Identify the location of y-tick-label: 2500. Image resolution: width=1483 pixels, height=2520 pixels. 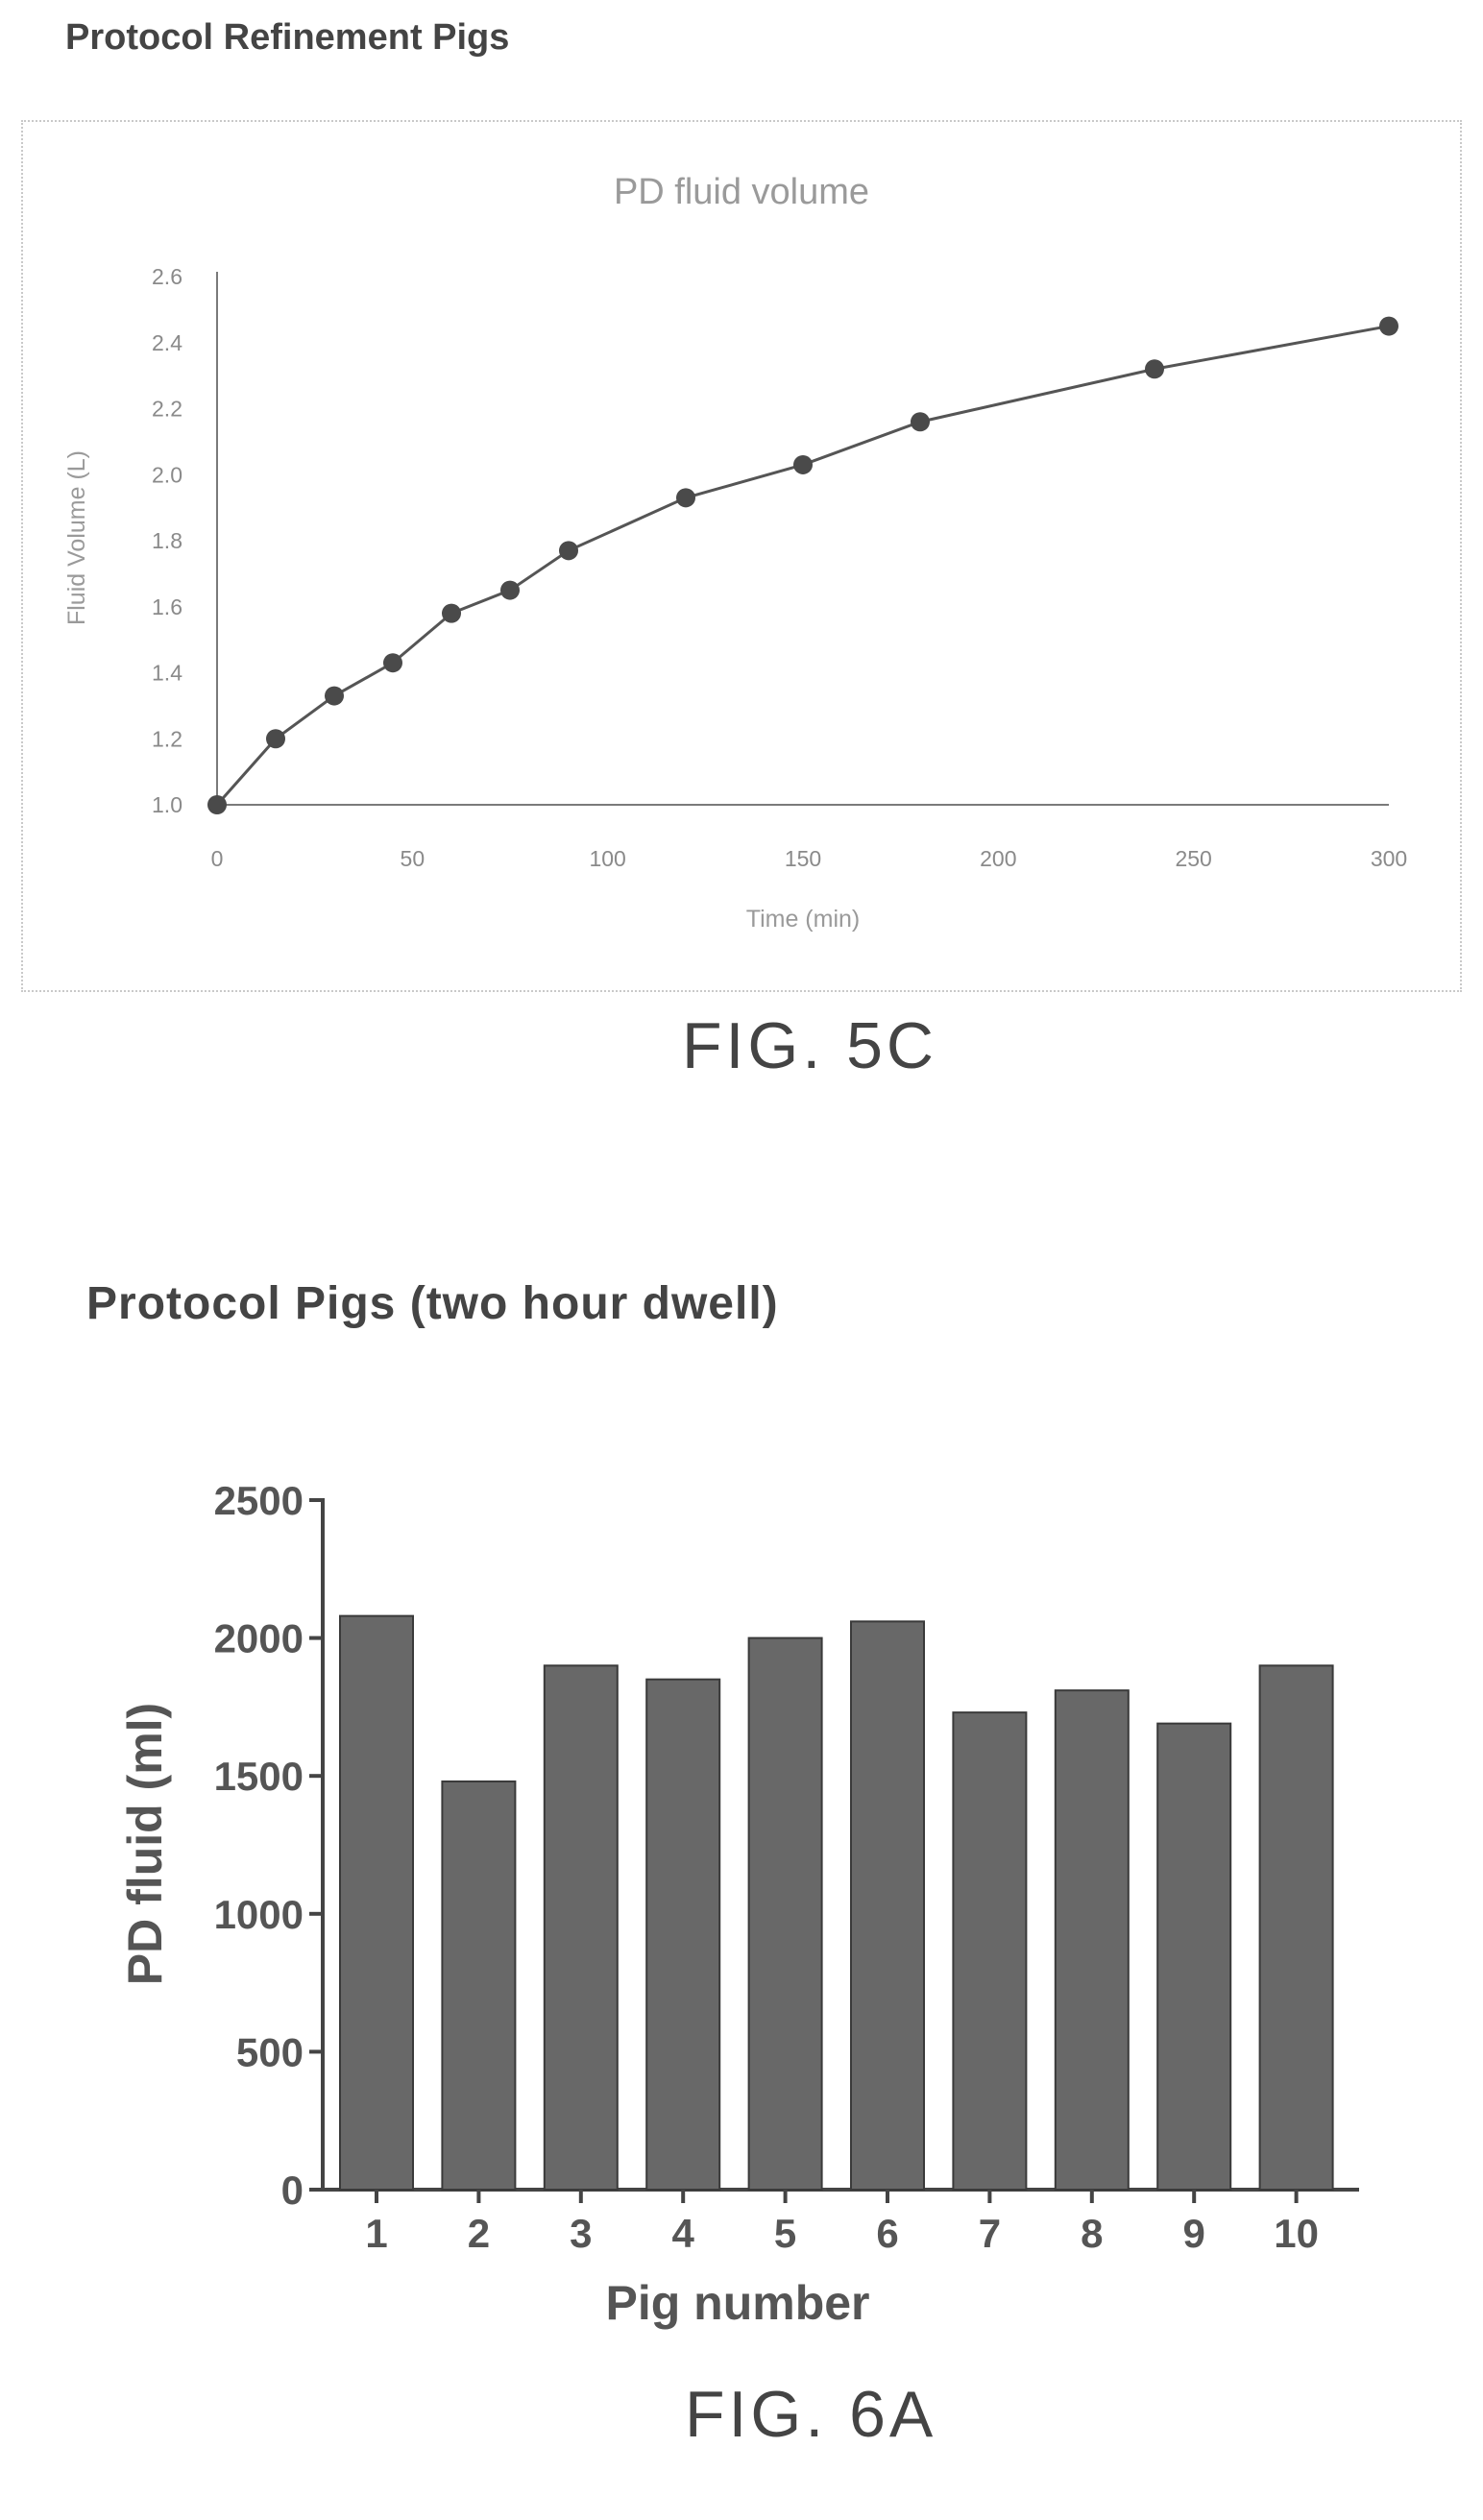
(259, 1501).